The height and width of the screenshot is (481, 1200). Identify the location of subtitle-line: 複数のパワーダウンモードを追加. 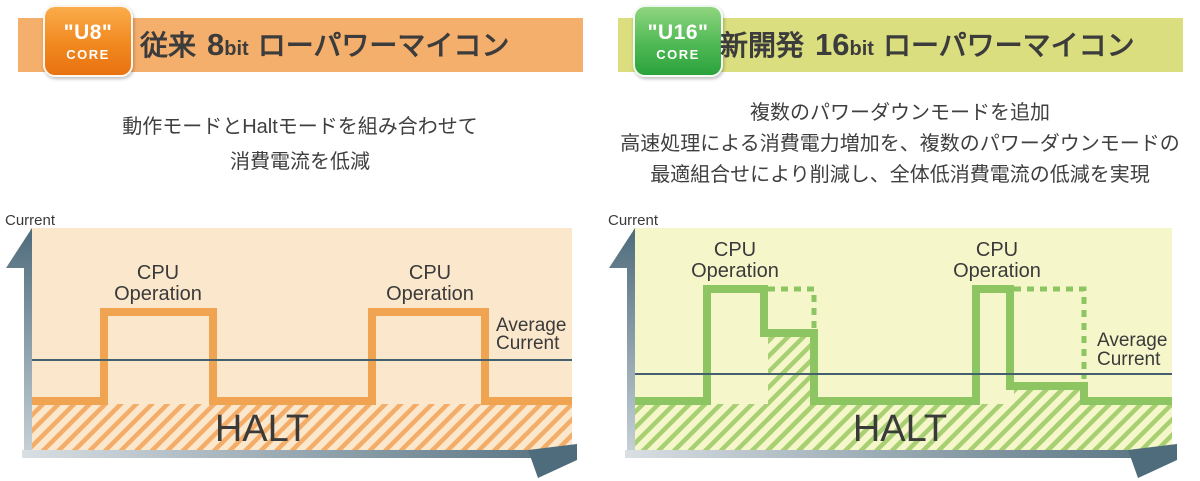
(900, 113).